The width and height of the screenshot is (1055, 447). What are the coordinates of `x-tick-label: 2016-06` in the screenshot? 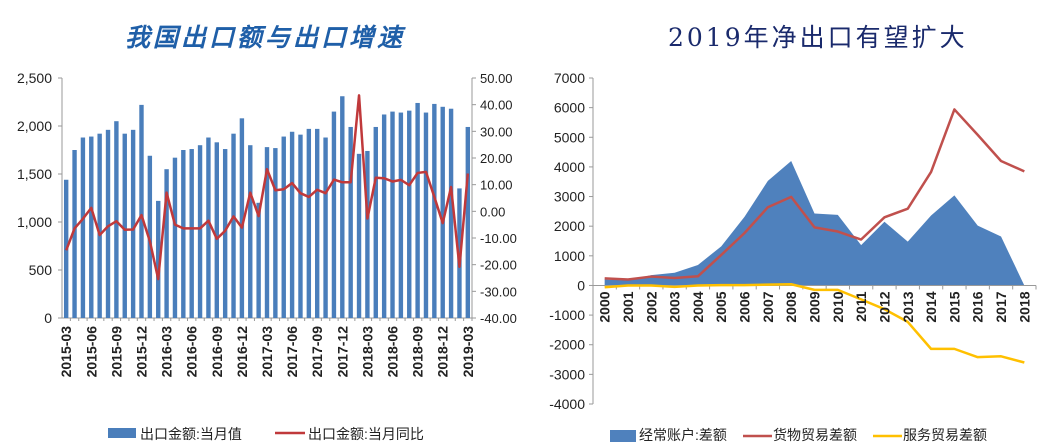 It's located at (192, 352).